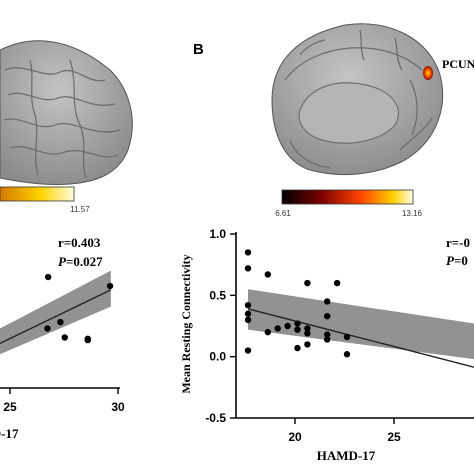  I want to click on roi-label: PCUN, so click(458, 64).